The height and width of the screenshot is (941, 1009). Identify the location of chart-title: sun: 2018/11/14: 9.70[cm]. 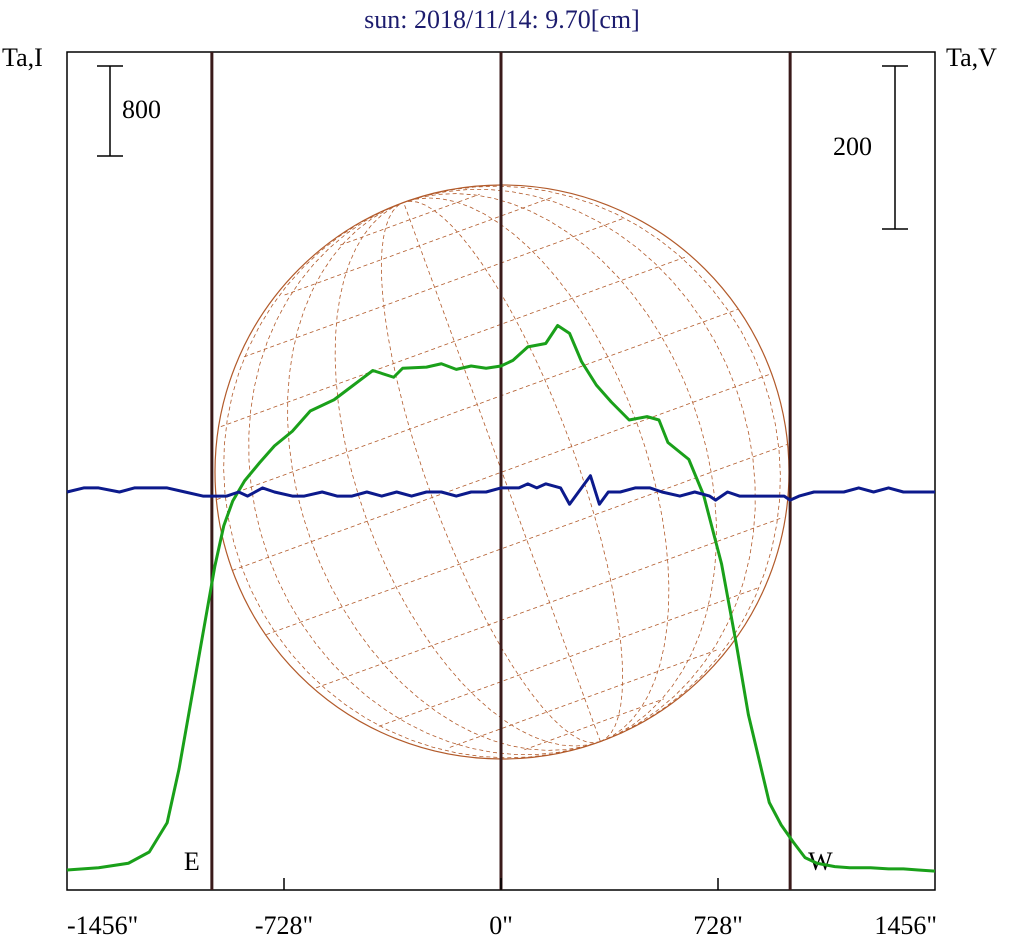
(502, 19).